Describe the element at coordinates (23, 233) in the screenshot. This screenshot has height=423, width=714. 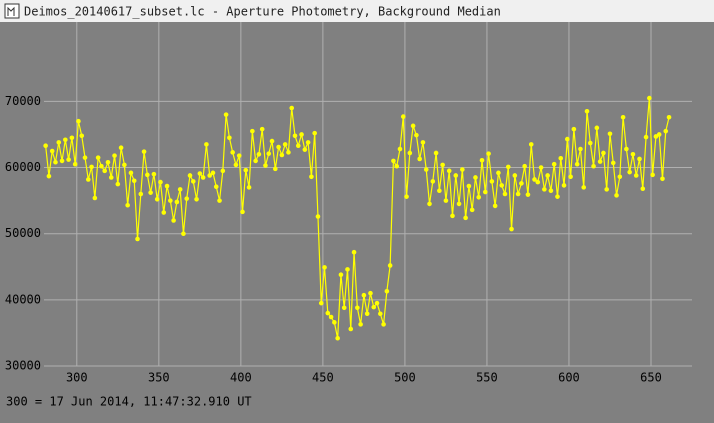
I see `y-tick-label: 50000` at that location.